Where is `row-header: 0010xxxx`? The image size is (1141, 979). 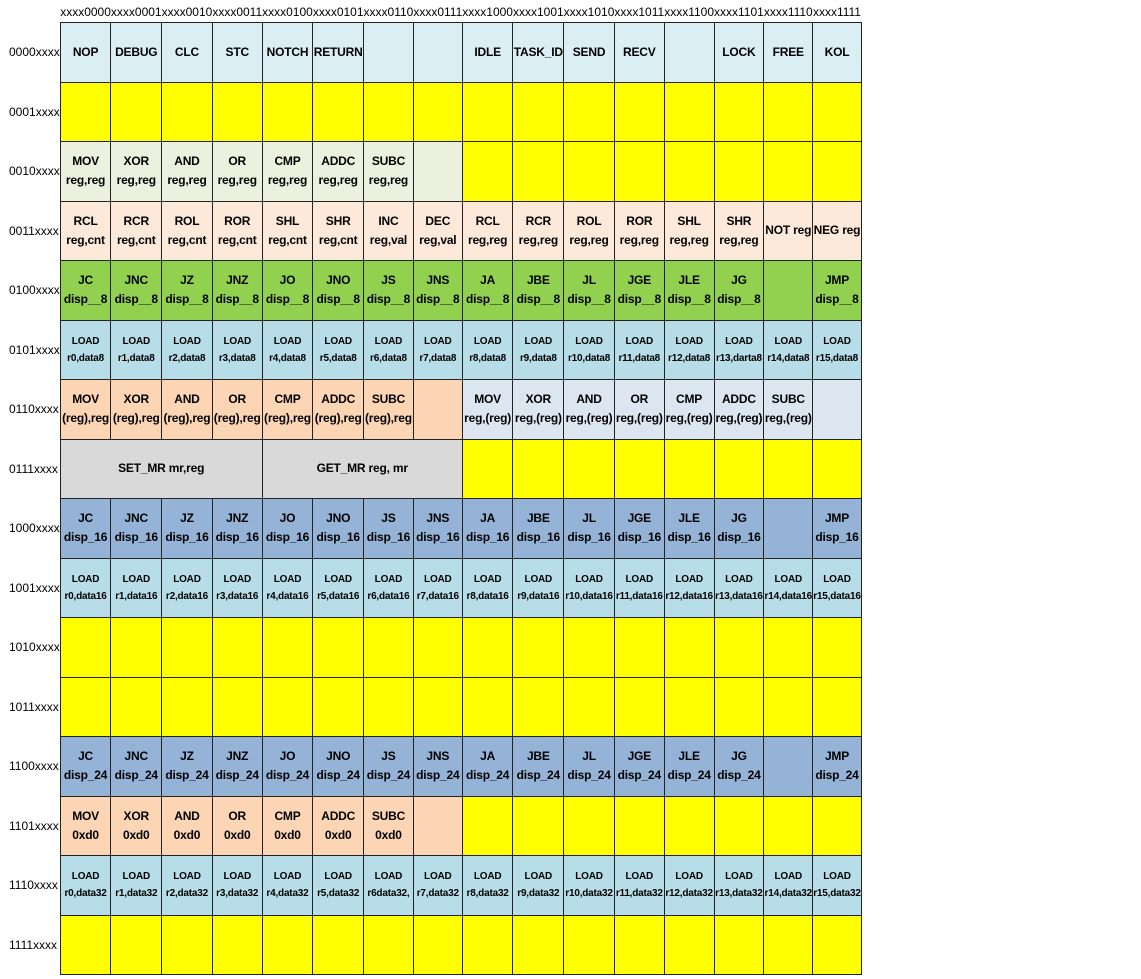 row-header: 0010xxxx is located at coordinates (34, 171).